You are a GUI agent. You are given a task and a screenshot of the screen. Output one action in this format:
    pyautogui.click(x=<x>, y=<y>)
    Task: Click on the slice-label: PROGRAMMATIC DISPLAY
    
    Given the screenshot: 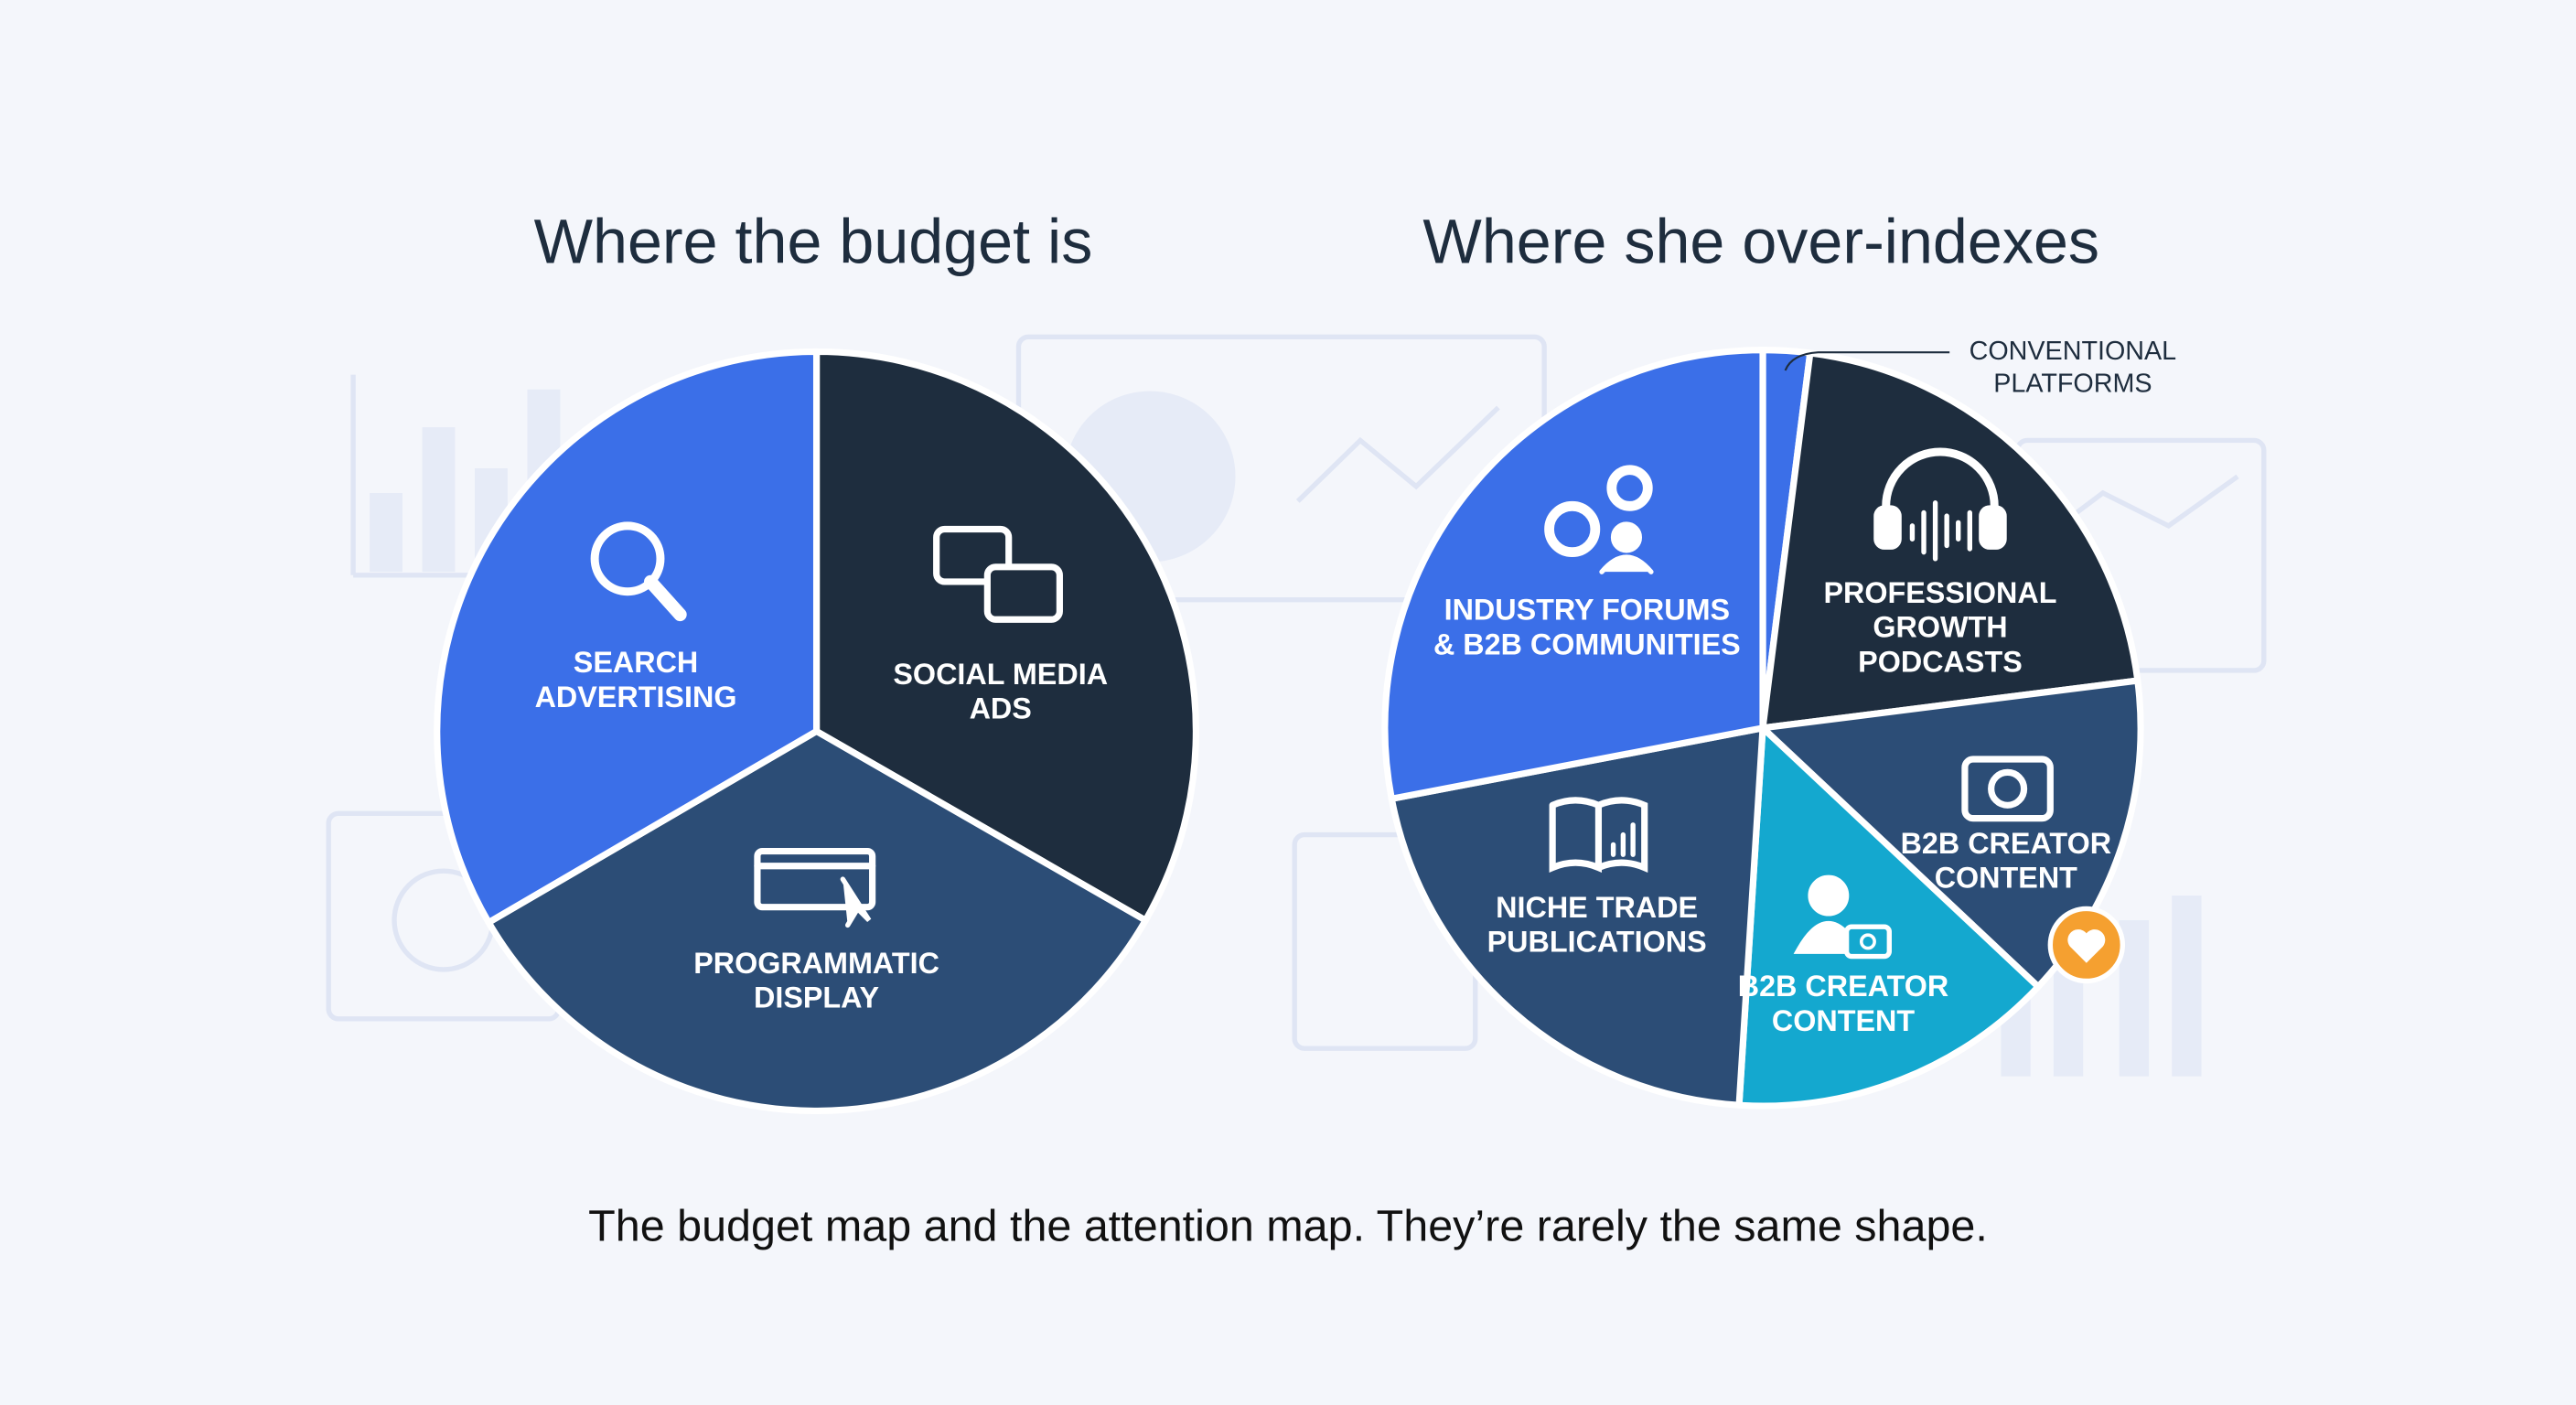 What is the action you would take?
    pyautogui.click(x=816, y=981)
    